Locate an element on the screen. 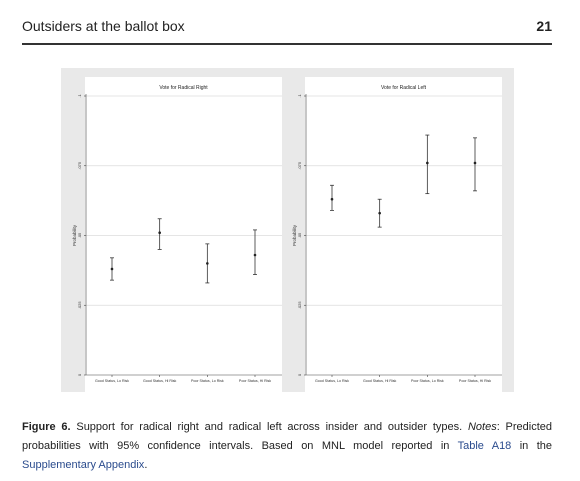 The image size is (580, 481). caption-text-4: . is located at coordinates (146, 465).